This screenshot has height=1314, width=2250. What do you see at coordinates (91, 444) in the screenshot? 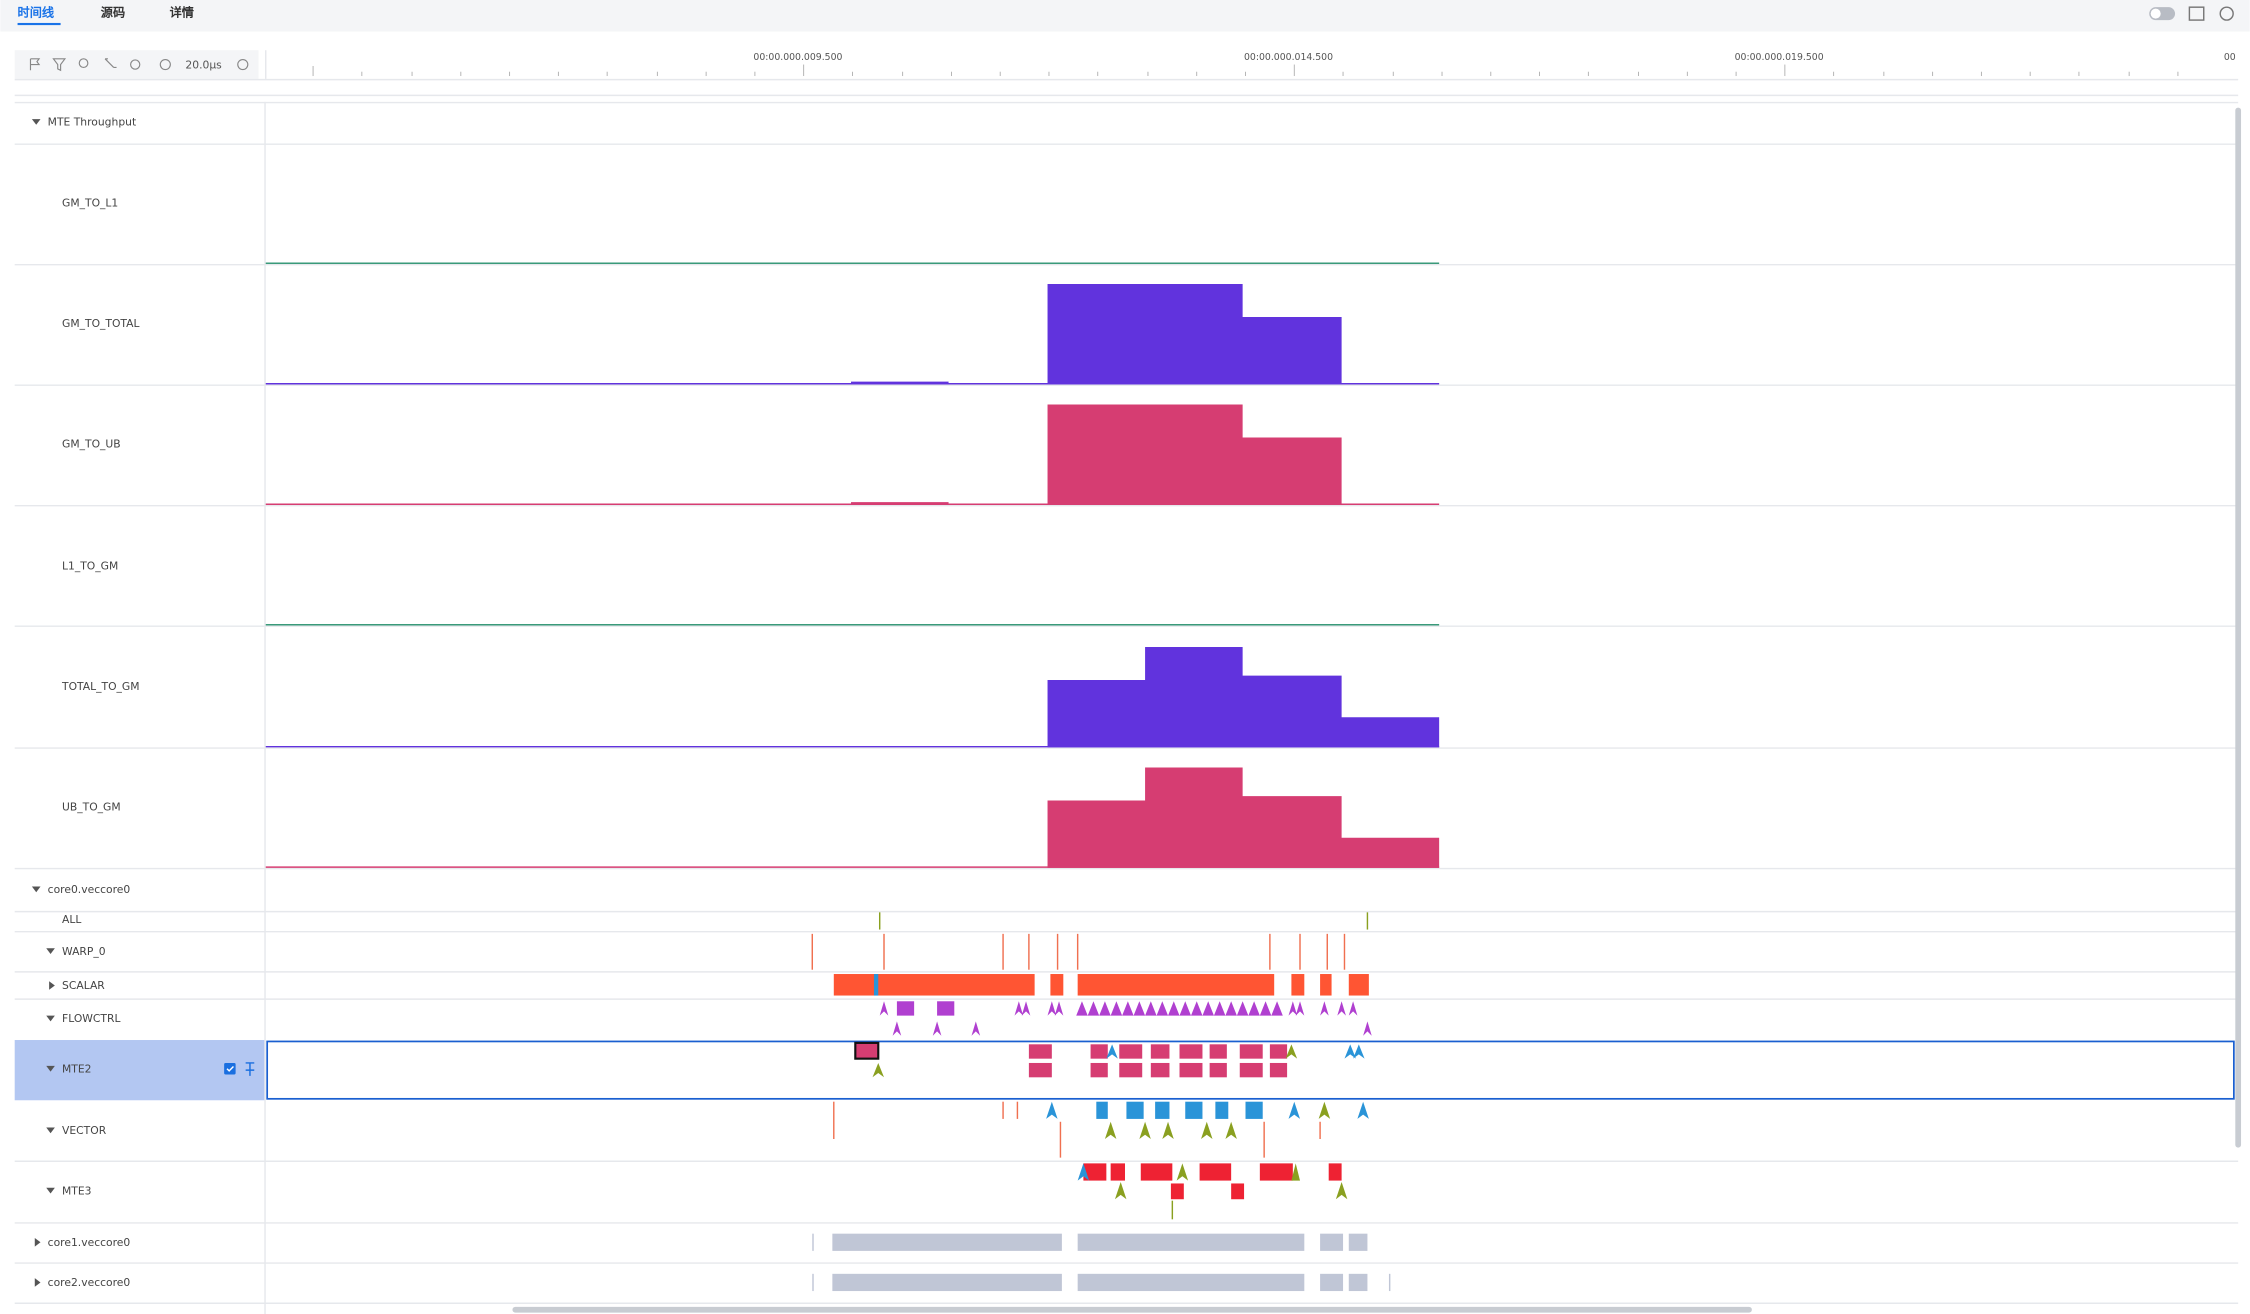
I see `track-label: GM_TO_UB` at bounding box center [91, 444].